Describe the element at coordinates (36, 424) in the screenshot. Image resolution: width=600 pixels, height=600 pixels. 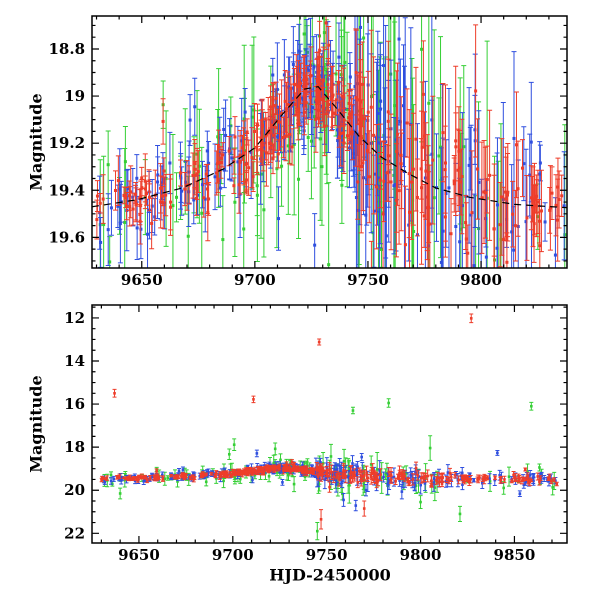
I see `y-axis-label-bottom: Magnitude` at that location.